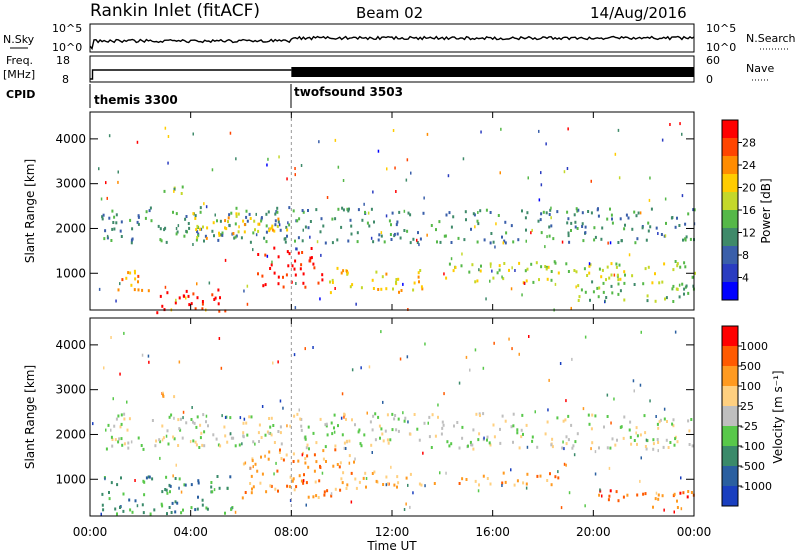 This screenshot has width=800, height=554. Describe the element at coordinates (70, 228) in the screenshot. I see `y-tick-label: 2000` at that location.